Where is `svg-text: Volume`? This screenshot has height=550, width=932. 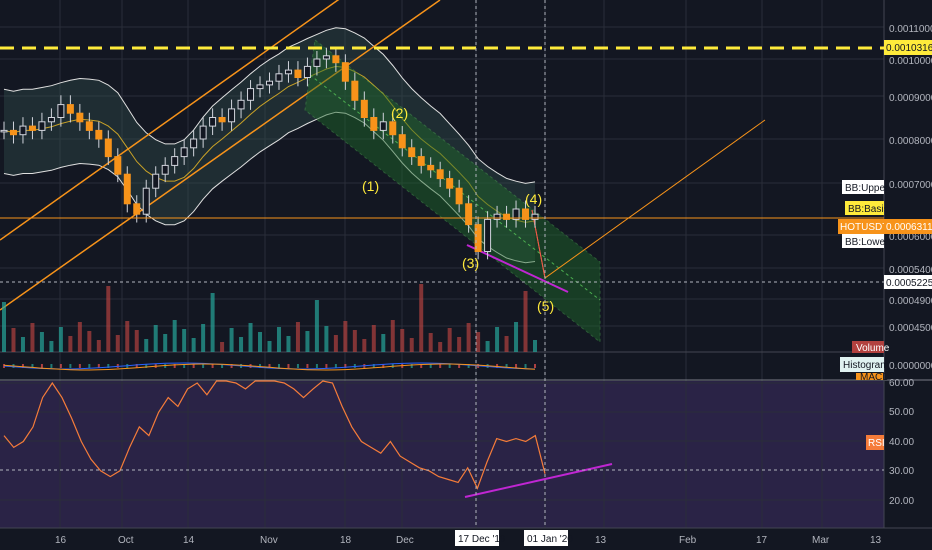 svg-text: Volume is located at coordinates (873, 348).